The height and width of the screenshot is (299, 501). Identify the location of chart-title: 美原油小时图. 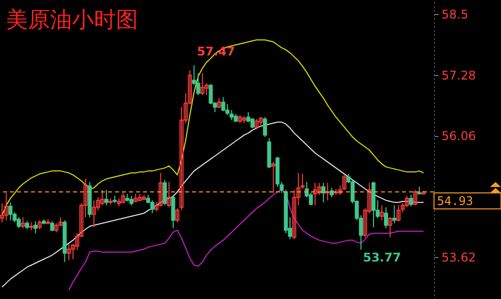
(72, 20).